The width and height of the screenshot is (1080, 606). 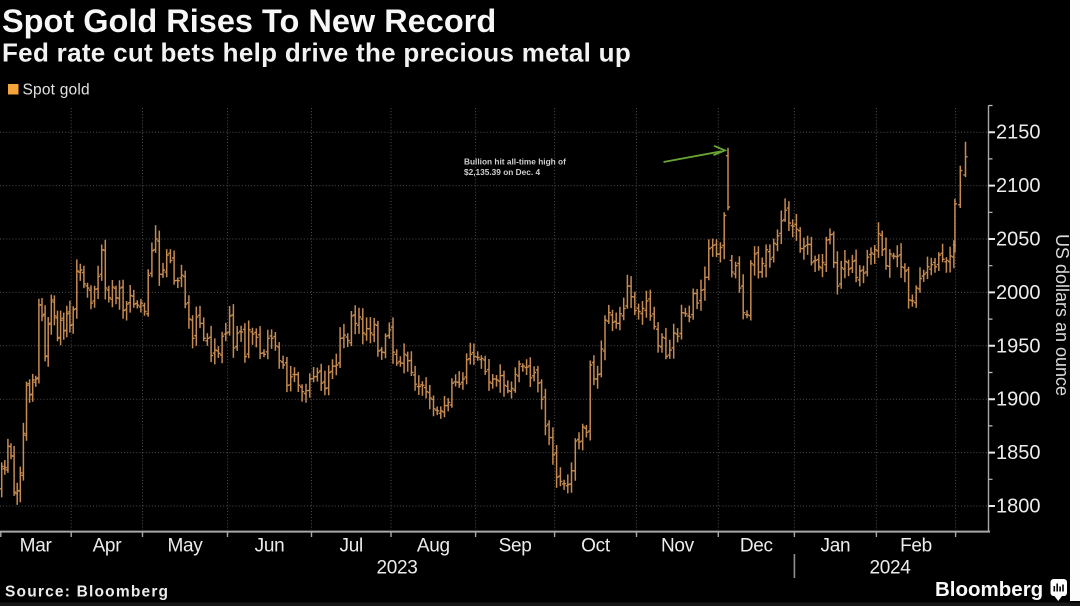 What do you see at coordinates (1018, 186) in the screenshot?
I see `svg-text: 2100` at bounding box center [1018, 186].